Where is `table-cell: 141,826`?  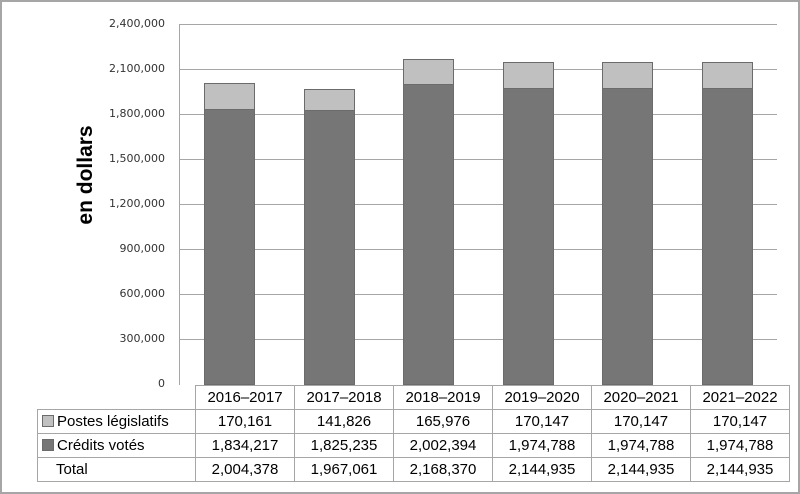
table-cell: 141,826 is located at coordinates (344, 421).